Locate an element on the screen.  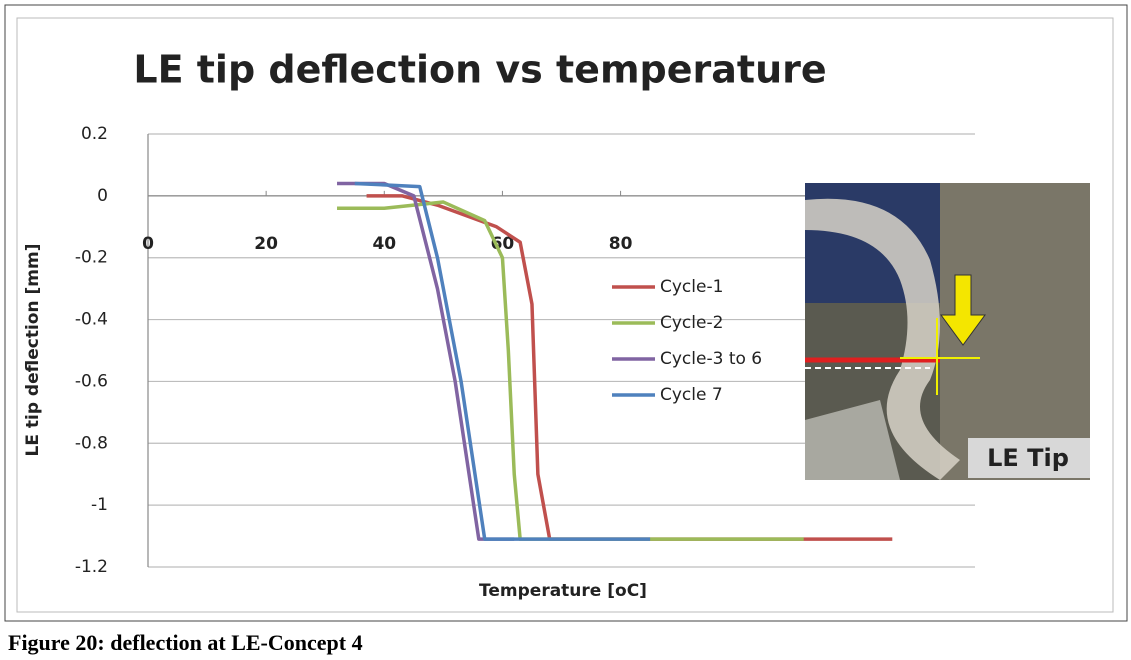
figure-caption: Figure 20: deflection at LE-Concept 4 is located at coordinates (185, 642).